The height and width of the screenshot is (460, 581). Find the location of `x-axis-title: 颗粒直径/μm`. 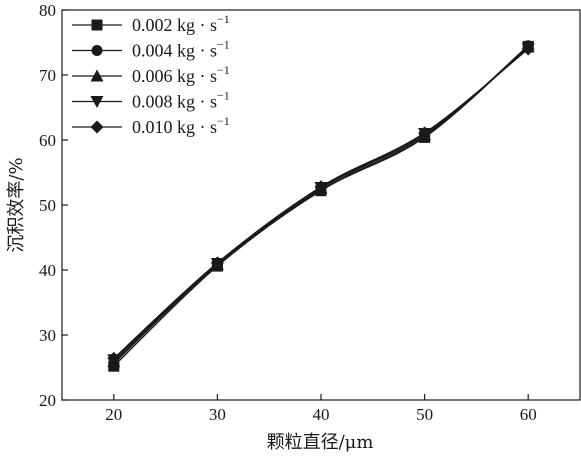

x-axis-title: 颗粒直径/μm is located at coordinates (320, 442).